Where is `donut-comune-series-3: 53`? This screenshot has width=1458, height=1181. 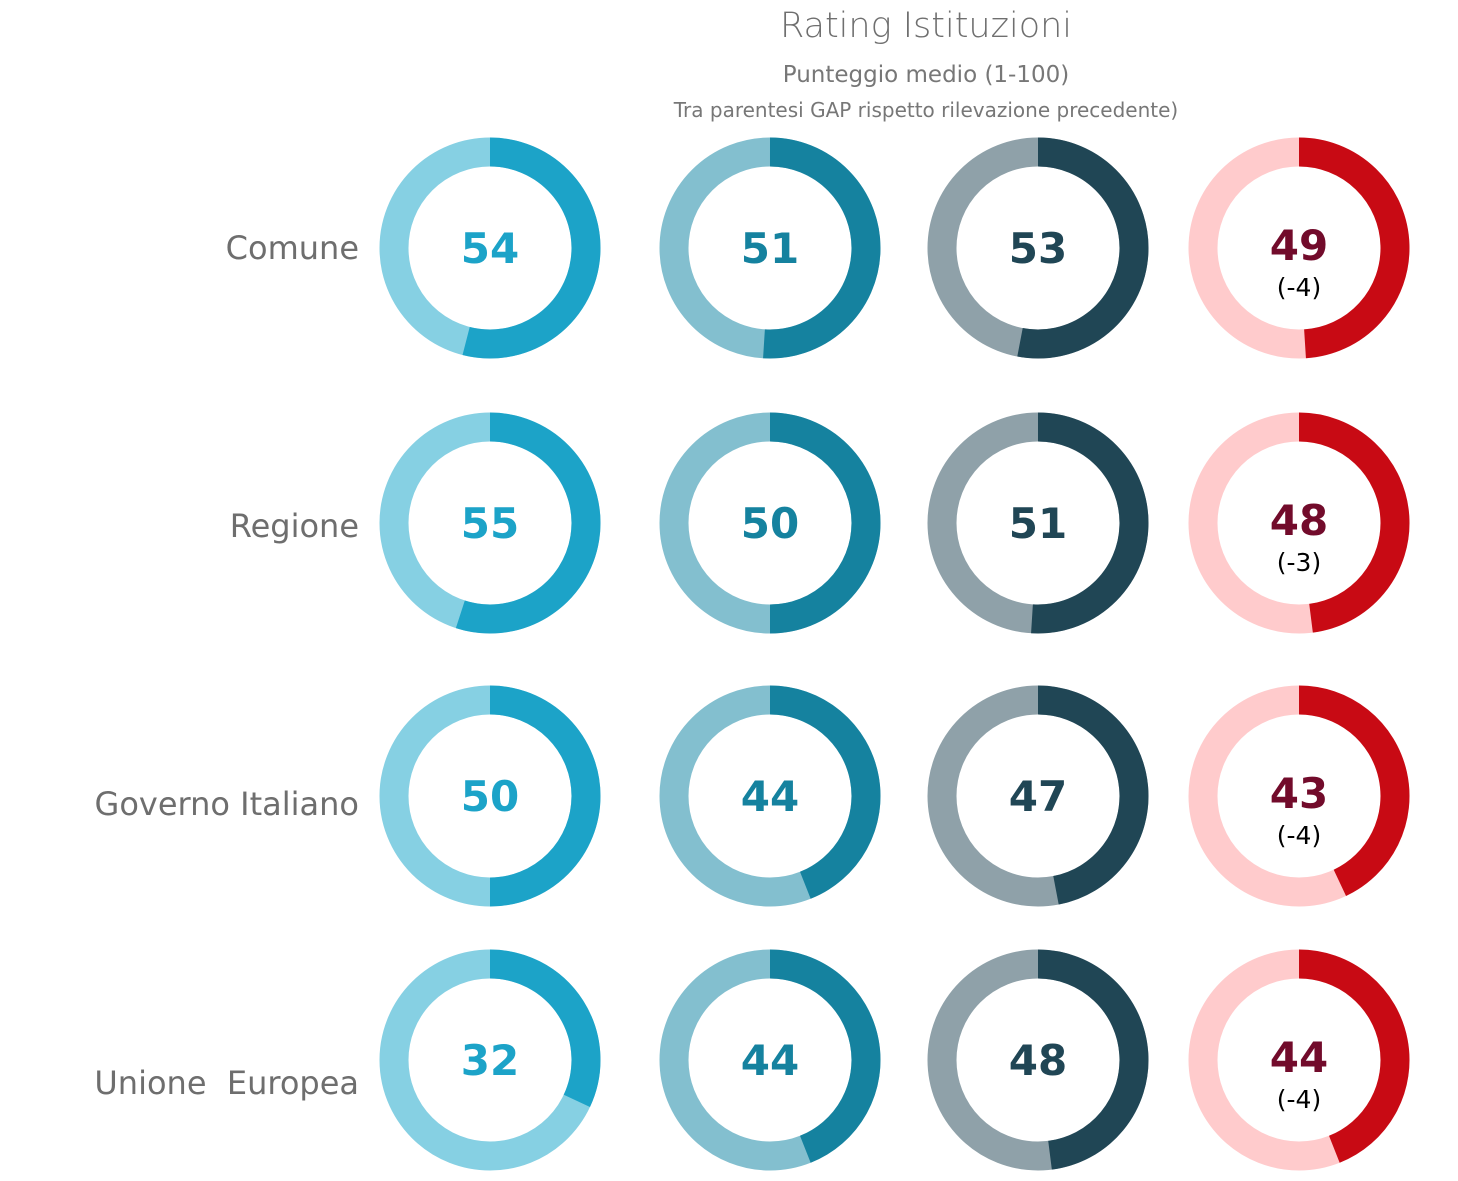
donut-comune-series-3: 53 is located at coordinates (1038, 248).